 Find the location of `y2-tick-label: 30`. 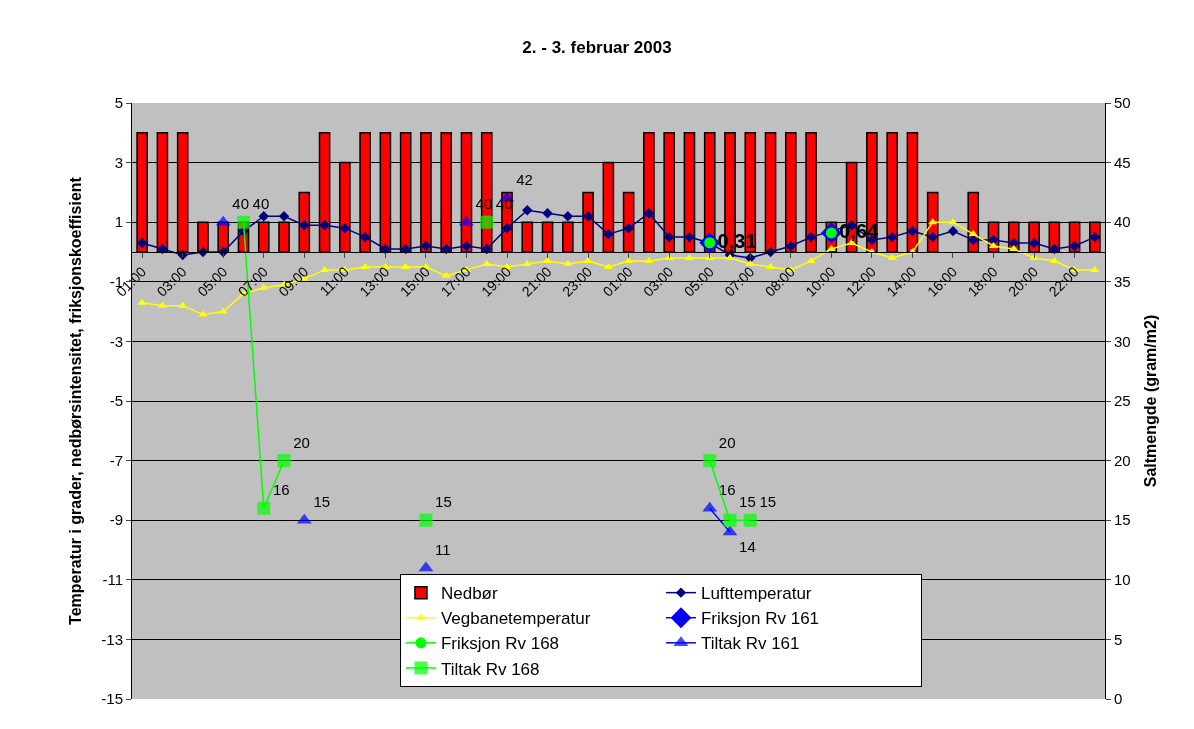

y2-tick-label: 30 is located at coordinates (1122, 341).